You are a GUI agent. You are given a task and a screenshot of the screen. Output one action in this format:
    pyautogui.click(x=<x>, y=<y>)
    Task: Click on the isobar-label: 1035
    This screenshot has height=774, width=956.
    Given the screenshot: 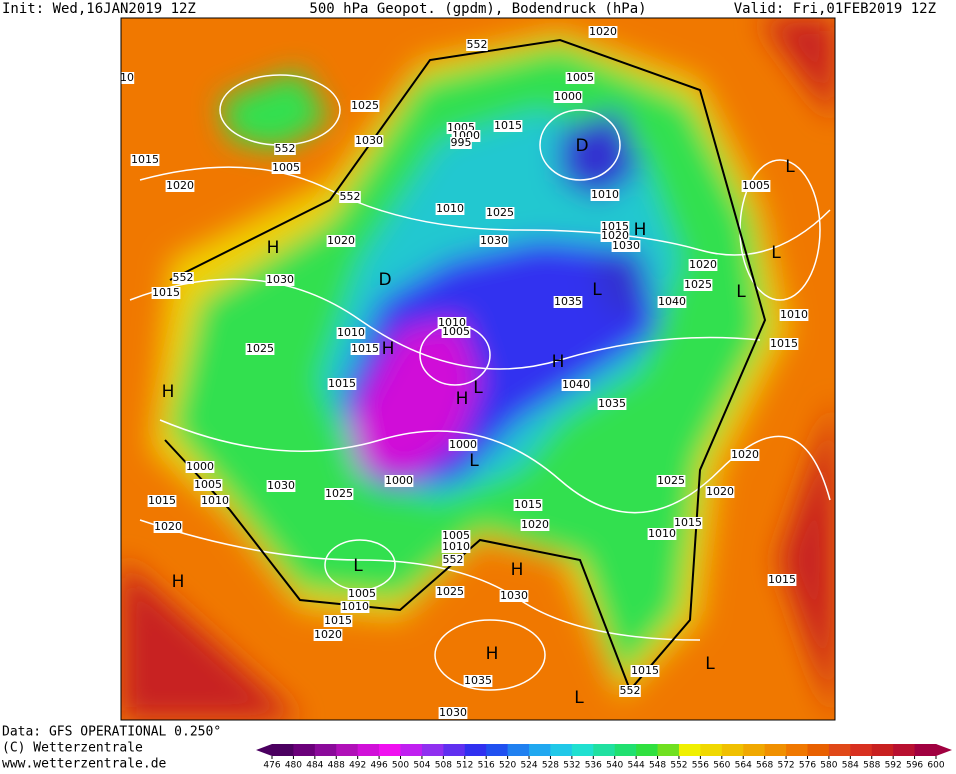 What is the action you would take?
    pyautogui.click(x=478, y=680)
    